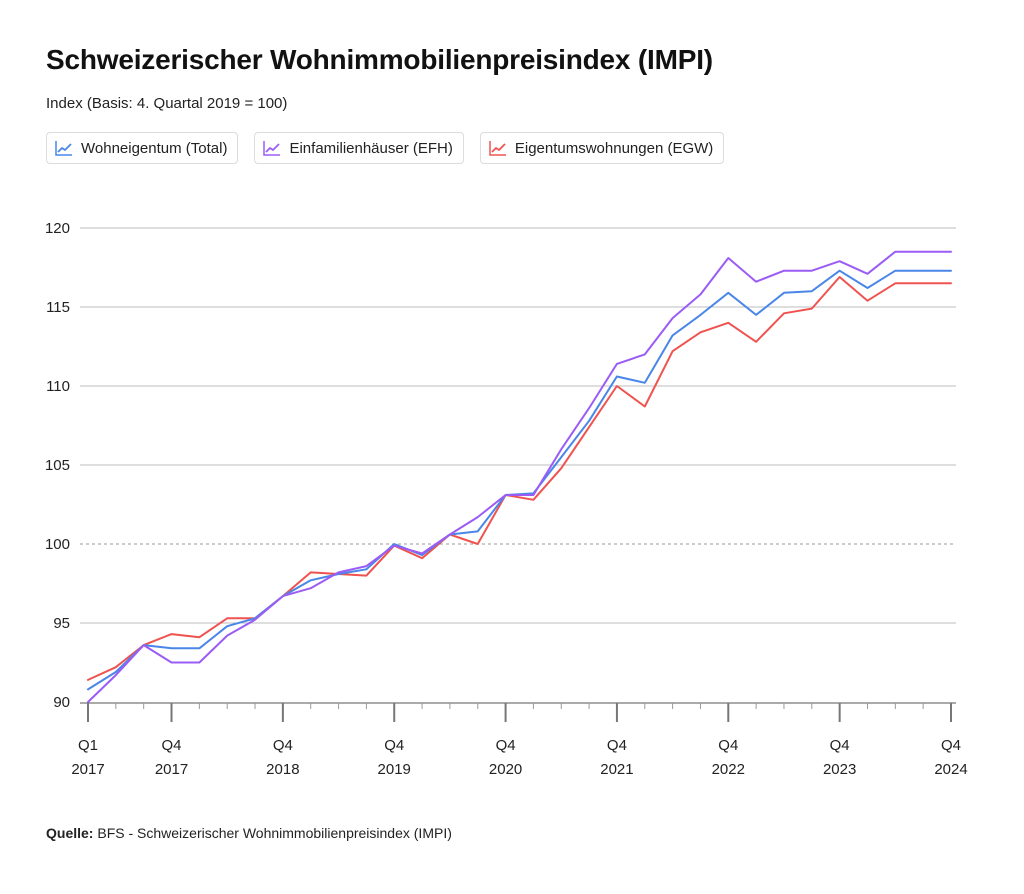 Image resolution: width=1024 pixels, height=894 pixels. What do you see at coordinates (839, 769) in the screenshot?
I see `x-tick-label-year: 2023` at bounding box center [839, 769].